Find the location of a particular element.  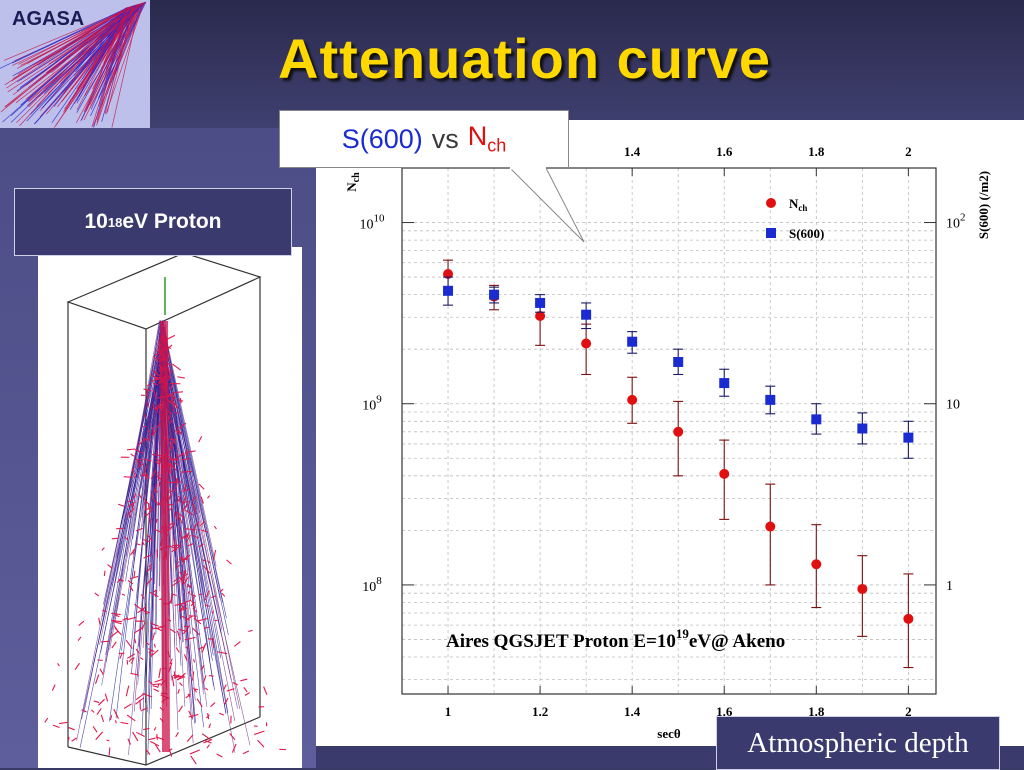

callout-s600: S(600) is located at coordinates (382, 139).